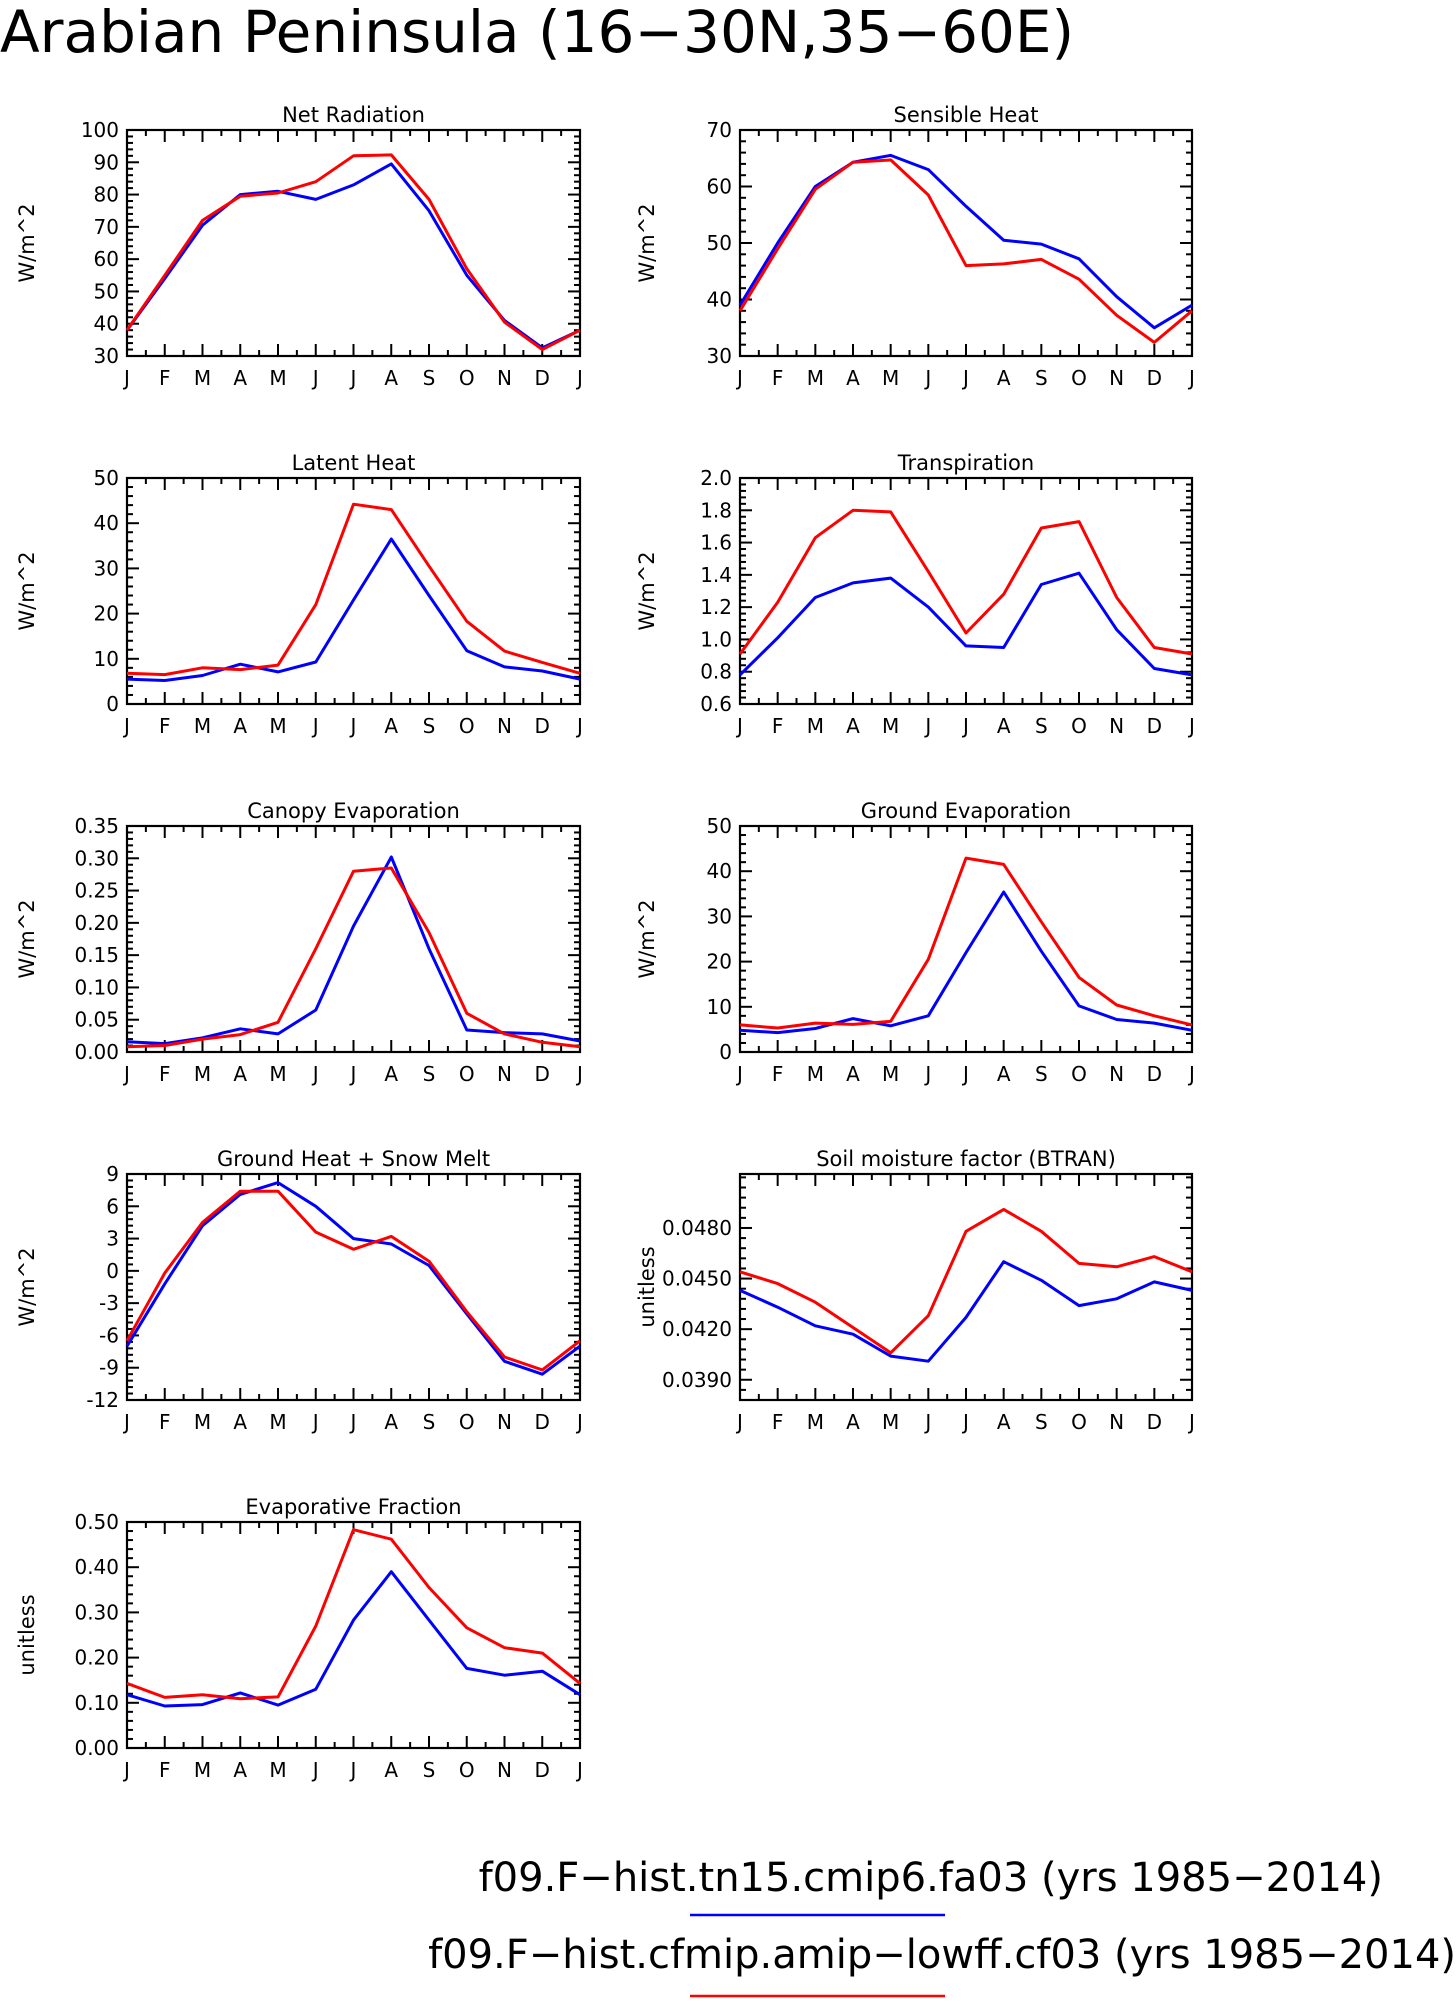 This screenshot has width=1456, height=2001. Describe the element at coordinates (112, 1174) in the screenshot. I see `y-tick-label: 9` at that location.